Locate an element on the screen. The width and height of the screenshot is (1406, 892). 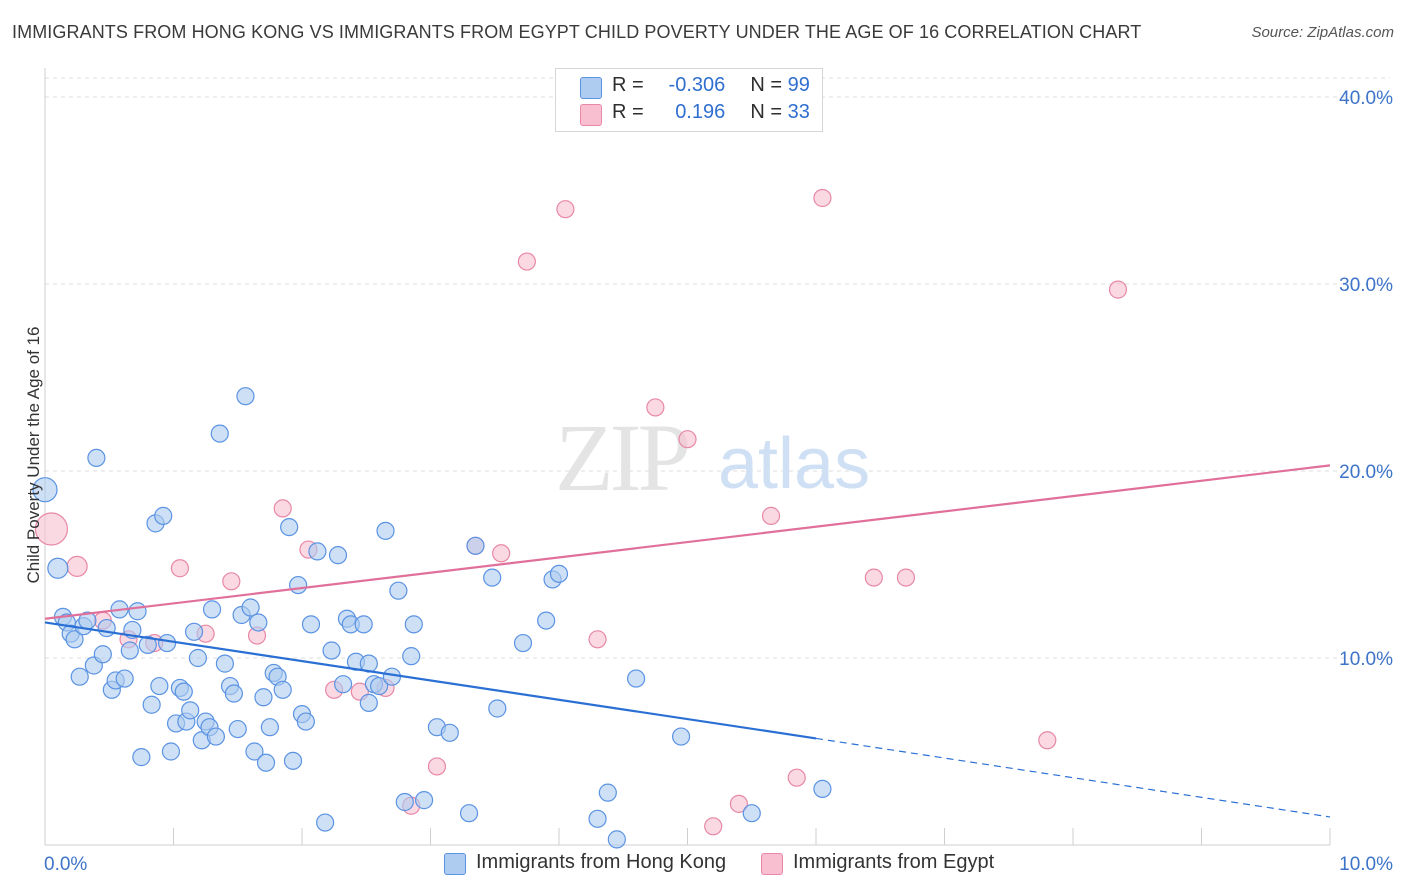
y-tick-labels: 10.0% 20.0% 30.0% 40.0% is located at coordinates (1366, 379).